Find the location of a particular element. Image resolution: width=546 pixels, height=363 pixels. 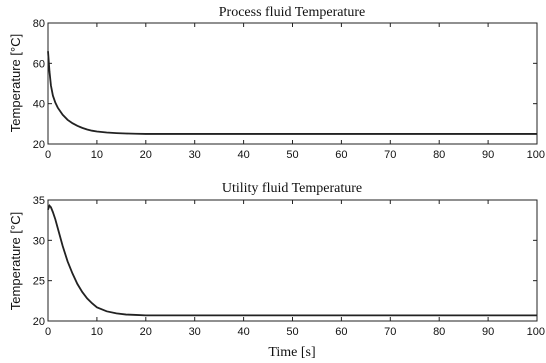

y-tick-label: 35 is located at coordinates (39, 201).